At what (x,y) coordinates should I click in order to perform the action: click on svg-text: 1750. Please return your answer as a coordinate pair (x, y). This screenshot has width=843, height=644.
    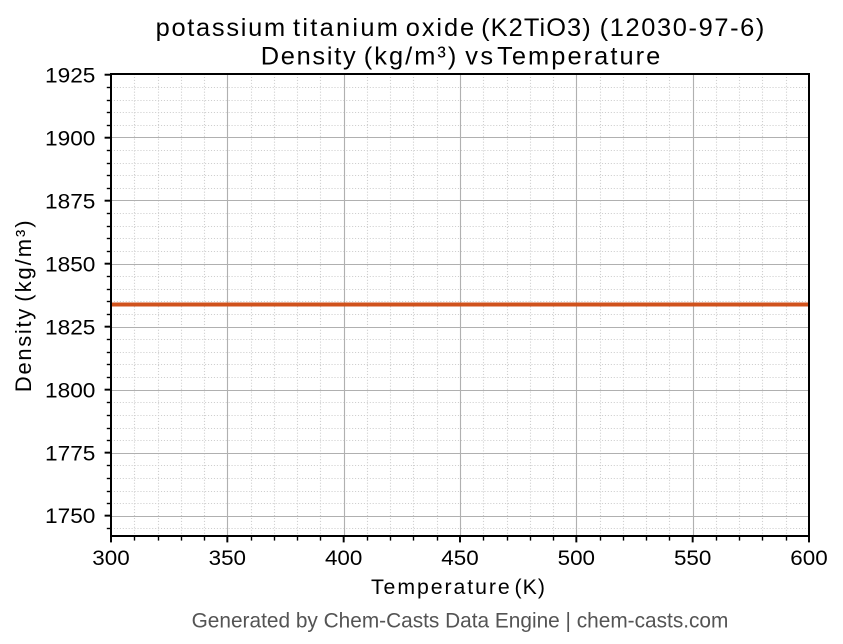
    Looking at the image, I should click on (70, 516).